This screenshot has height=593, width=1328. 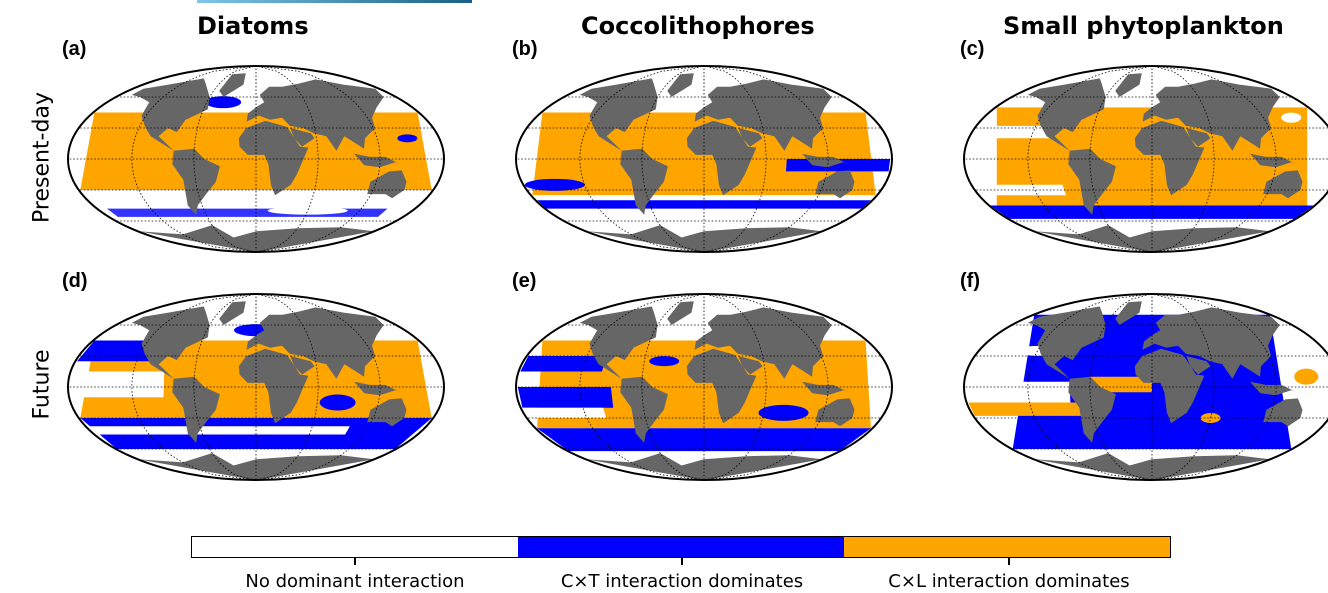 I want to click on column-title-diatoms: Diatoms, so click(x=253, y=26).